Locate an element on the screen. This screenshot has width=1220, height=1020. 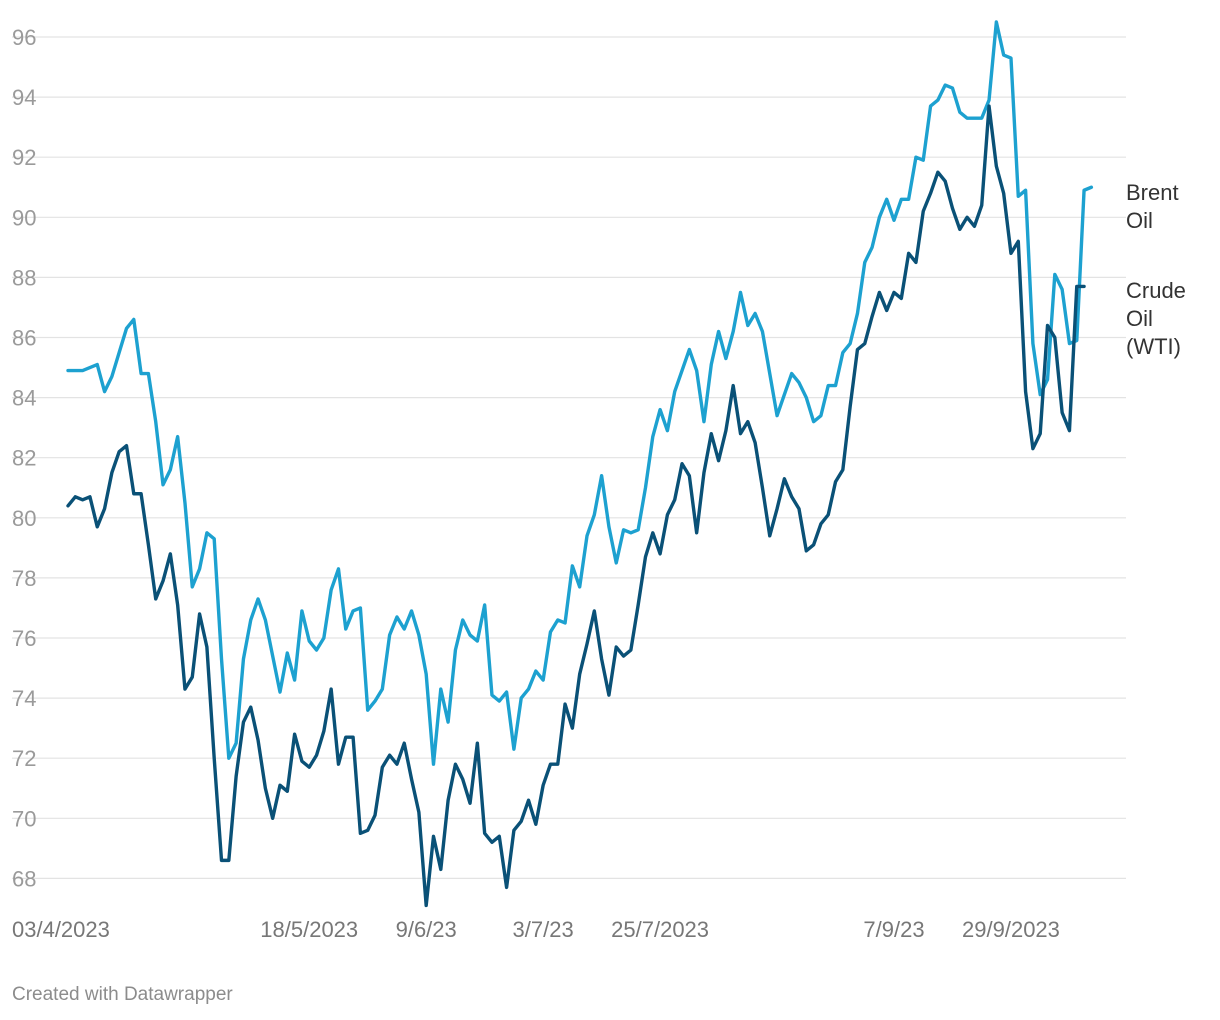
y-tick-label: 78 is located at coordinates (24, 578).